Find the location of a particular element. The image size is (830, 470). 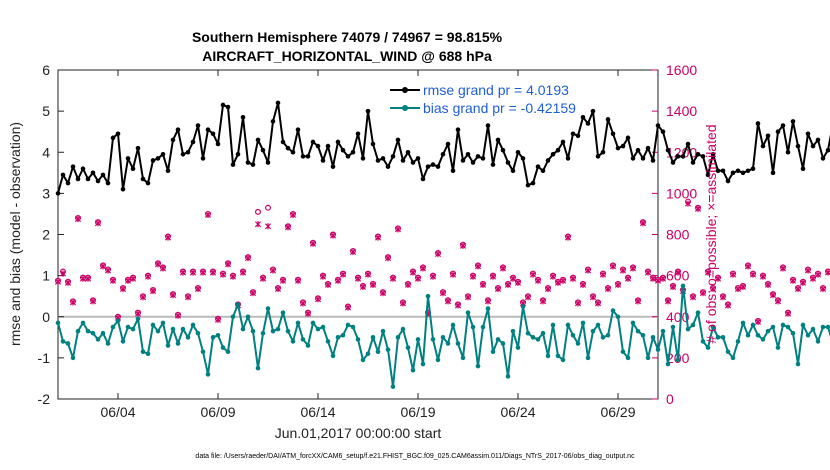

x-tick-label: 06/04 is located at coordinates (117, 412).